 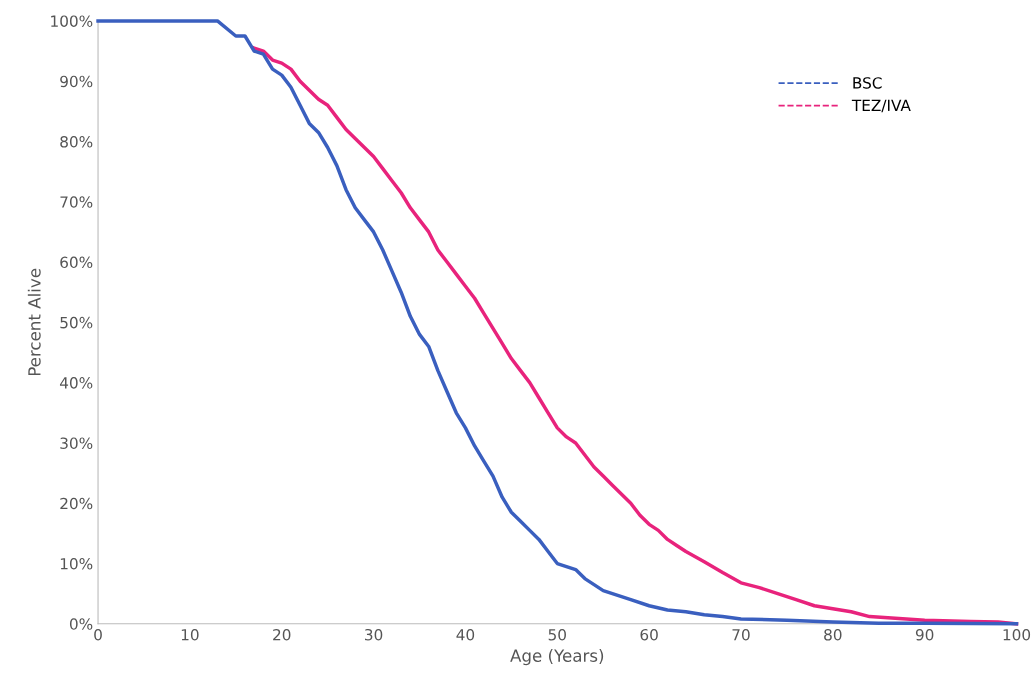 What do you see at coordinates (924, 634) in the screenshot?
I see `x-tick-label: 90` at bounding box center [924, 634].